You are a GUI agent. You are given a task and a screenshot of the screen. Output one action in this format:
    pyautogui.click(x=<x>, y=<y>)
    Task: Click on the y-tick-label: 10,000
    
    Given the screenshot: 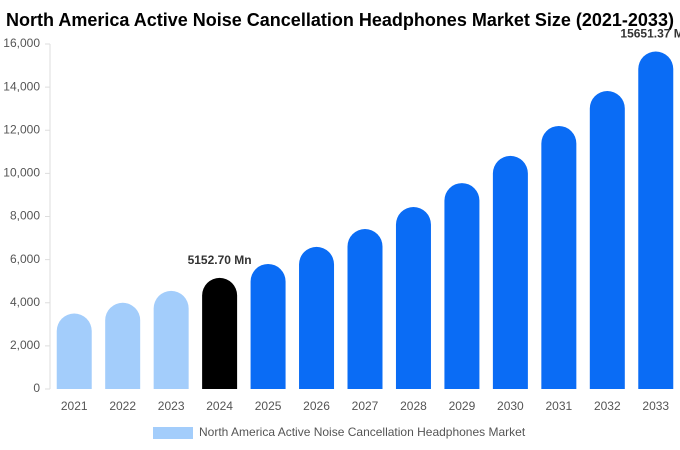 What is the action you would take?
    pyautogui.click(x=21, y=173)
    